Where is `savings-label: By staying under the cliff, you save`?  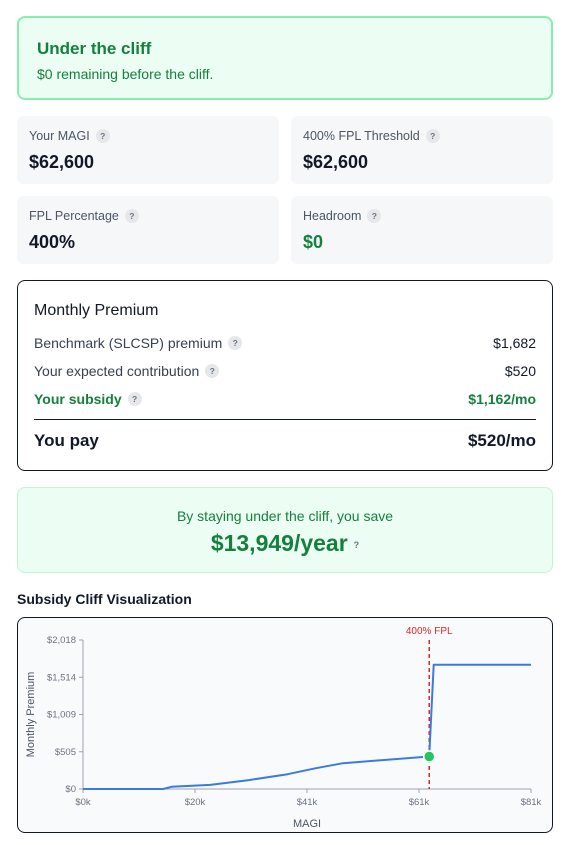
savings-label: By staying under the cliff, you save is located at coordinates (285, 516).